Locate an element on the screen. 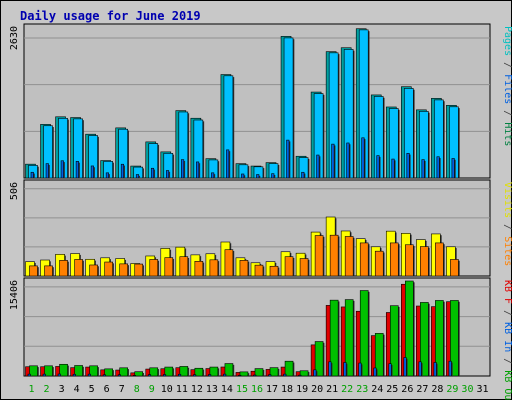 This screenshot has width=512, height=400. panel-ymax-label: 15406 is located at coordinates (14, 295).